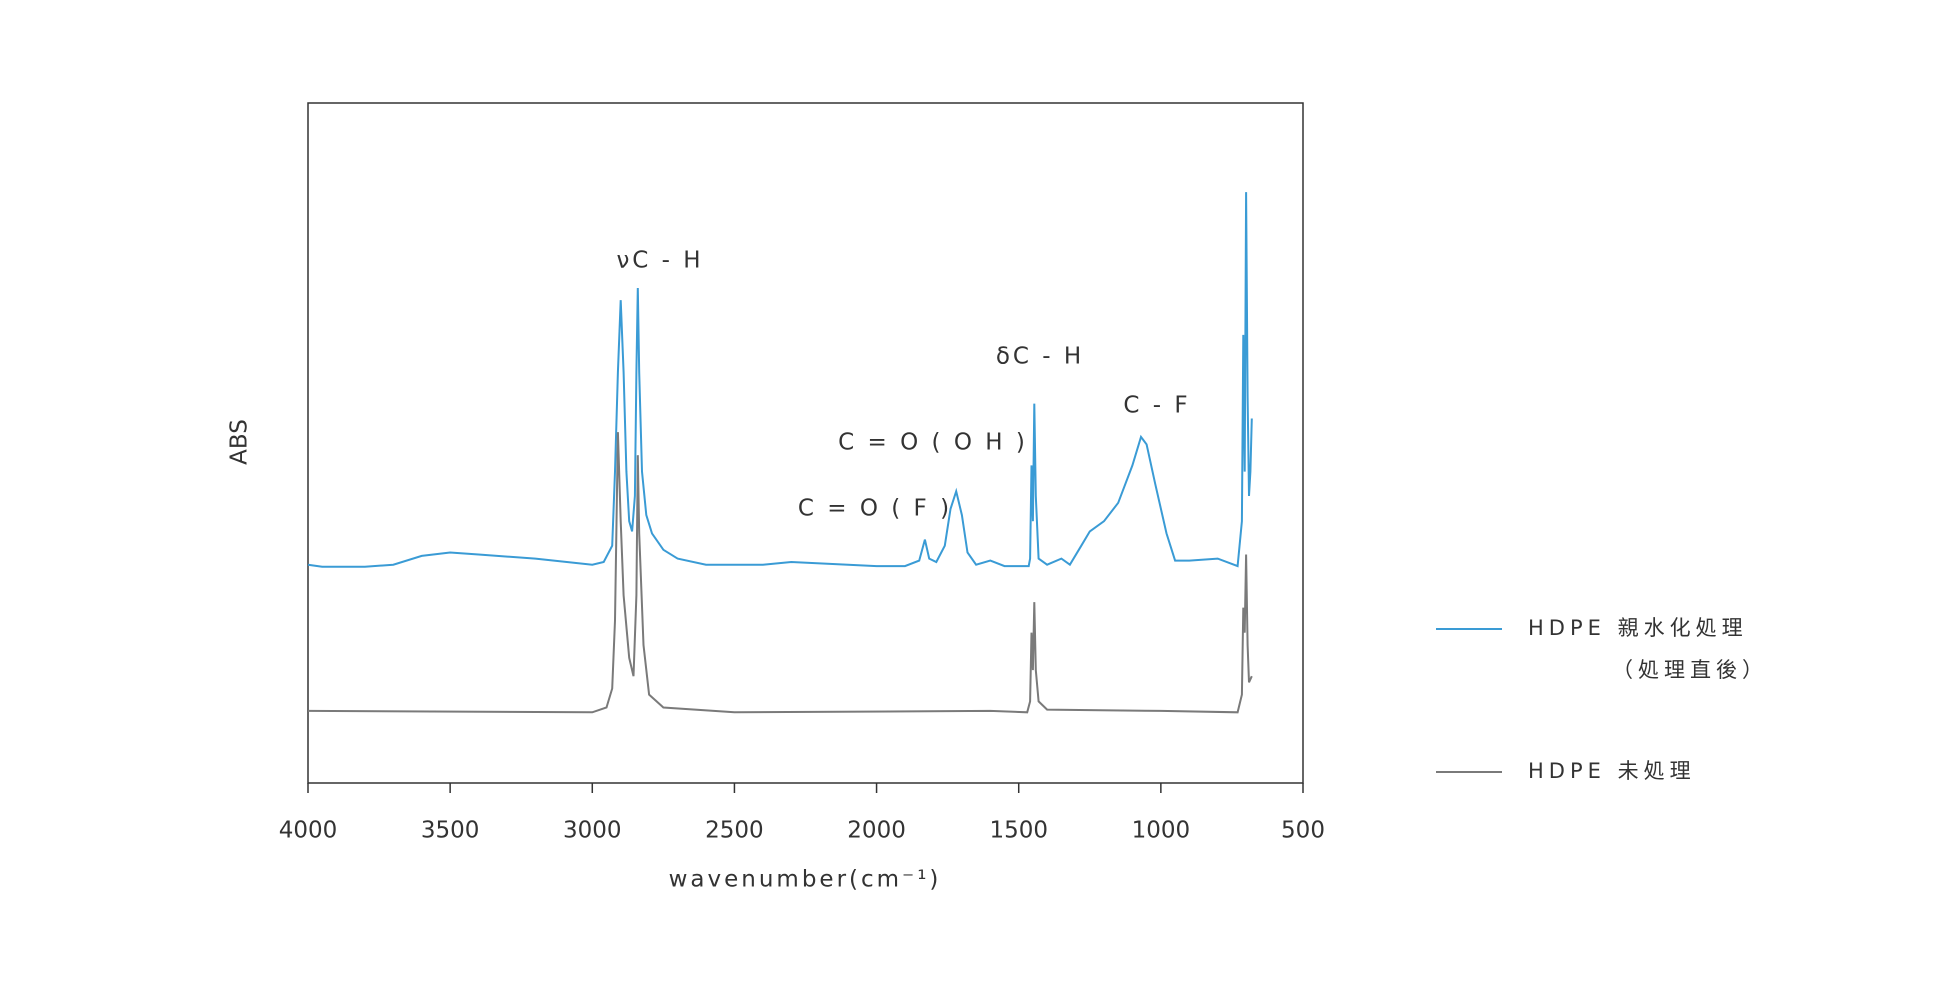  I want to click on x-tick-label: 2000, so click(876, 831).